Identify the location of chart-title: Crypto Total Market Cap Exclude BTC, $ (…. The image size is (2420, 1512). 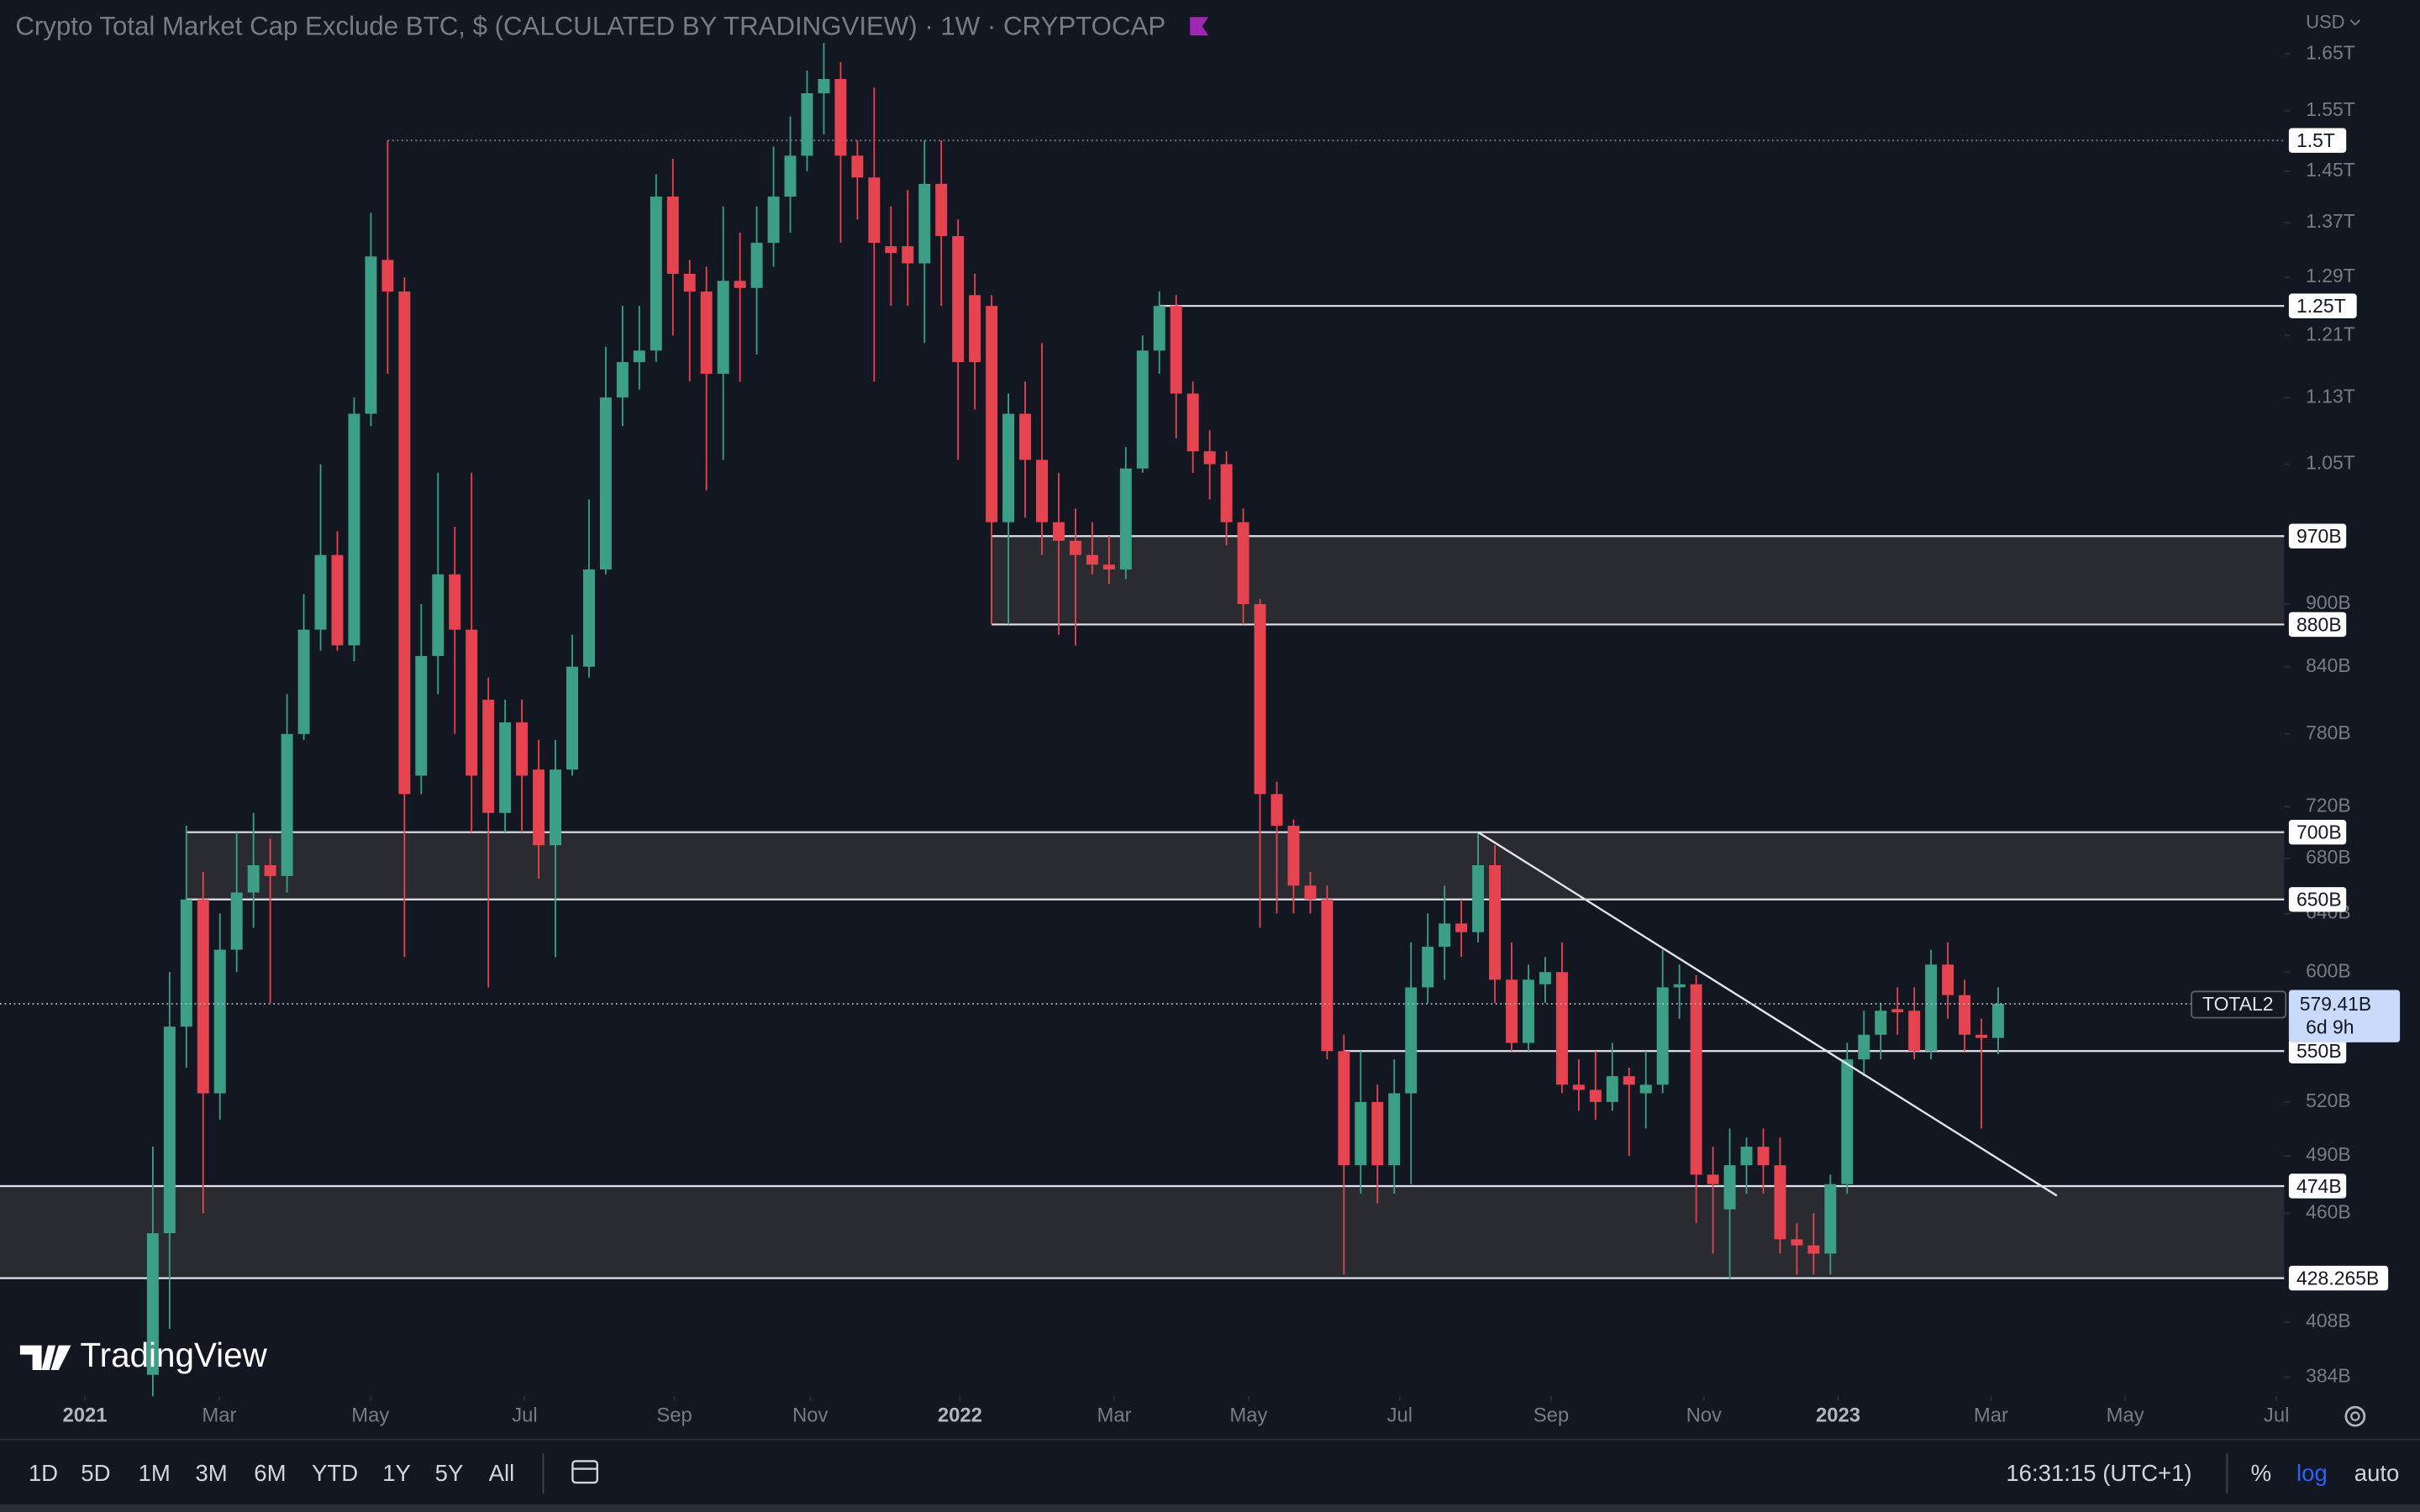
(590, 25).